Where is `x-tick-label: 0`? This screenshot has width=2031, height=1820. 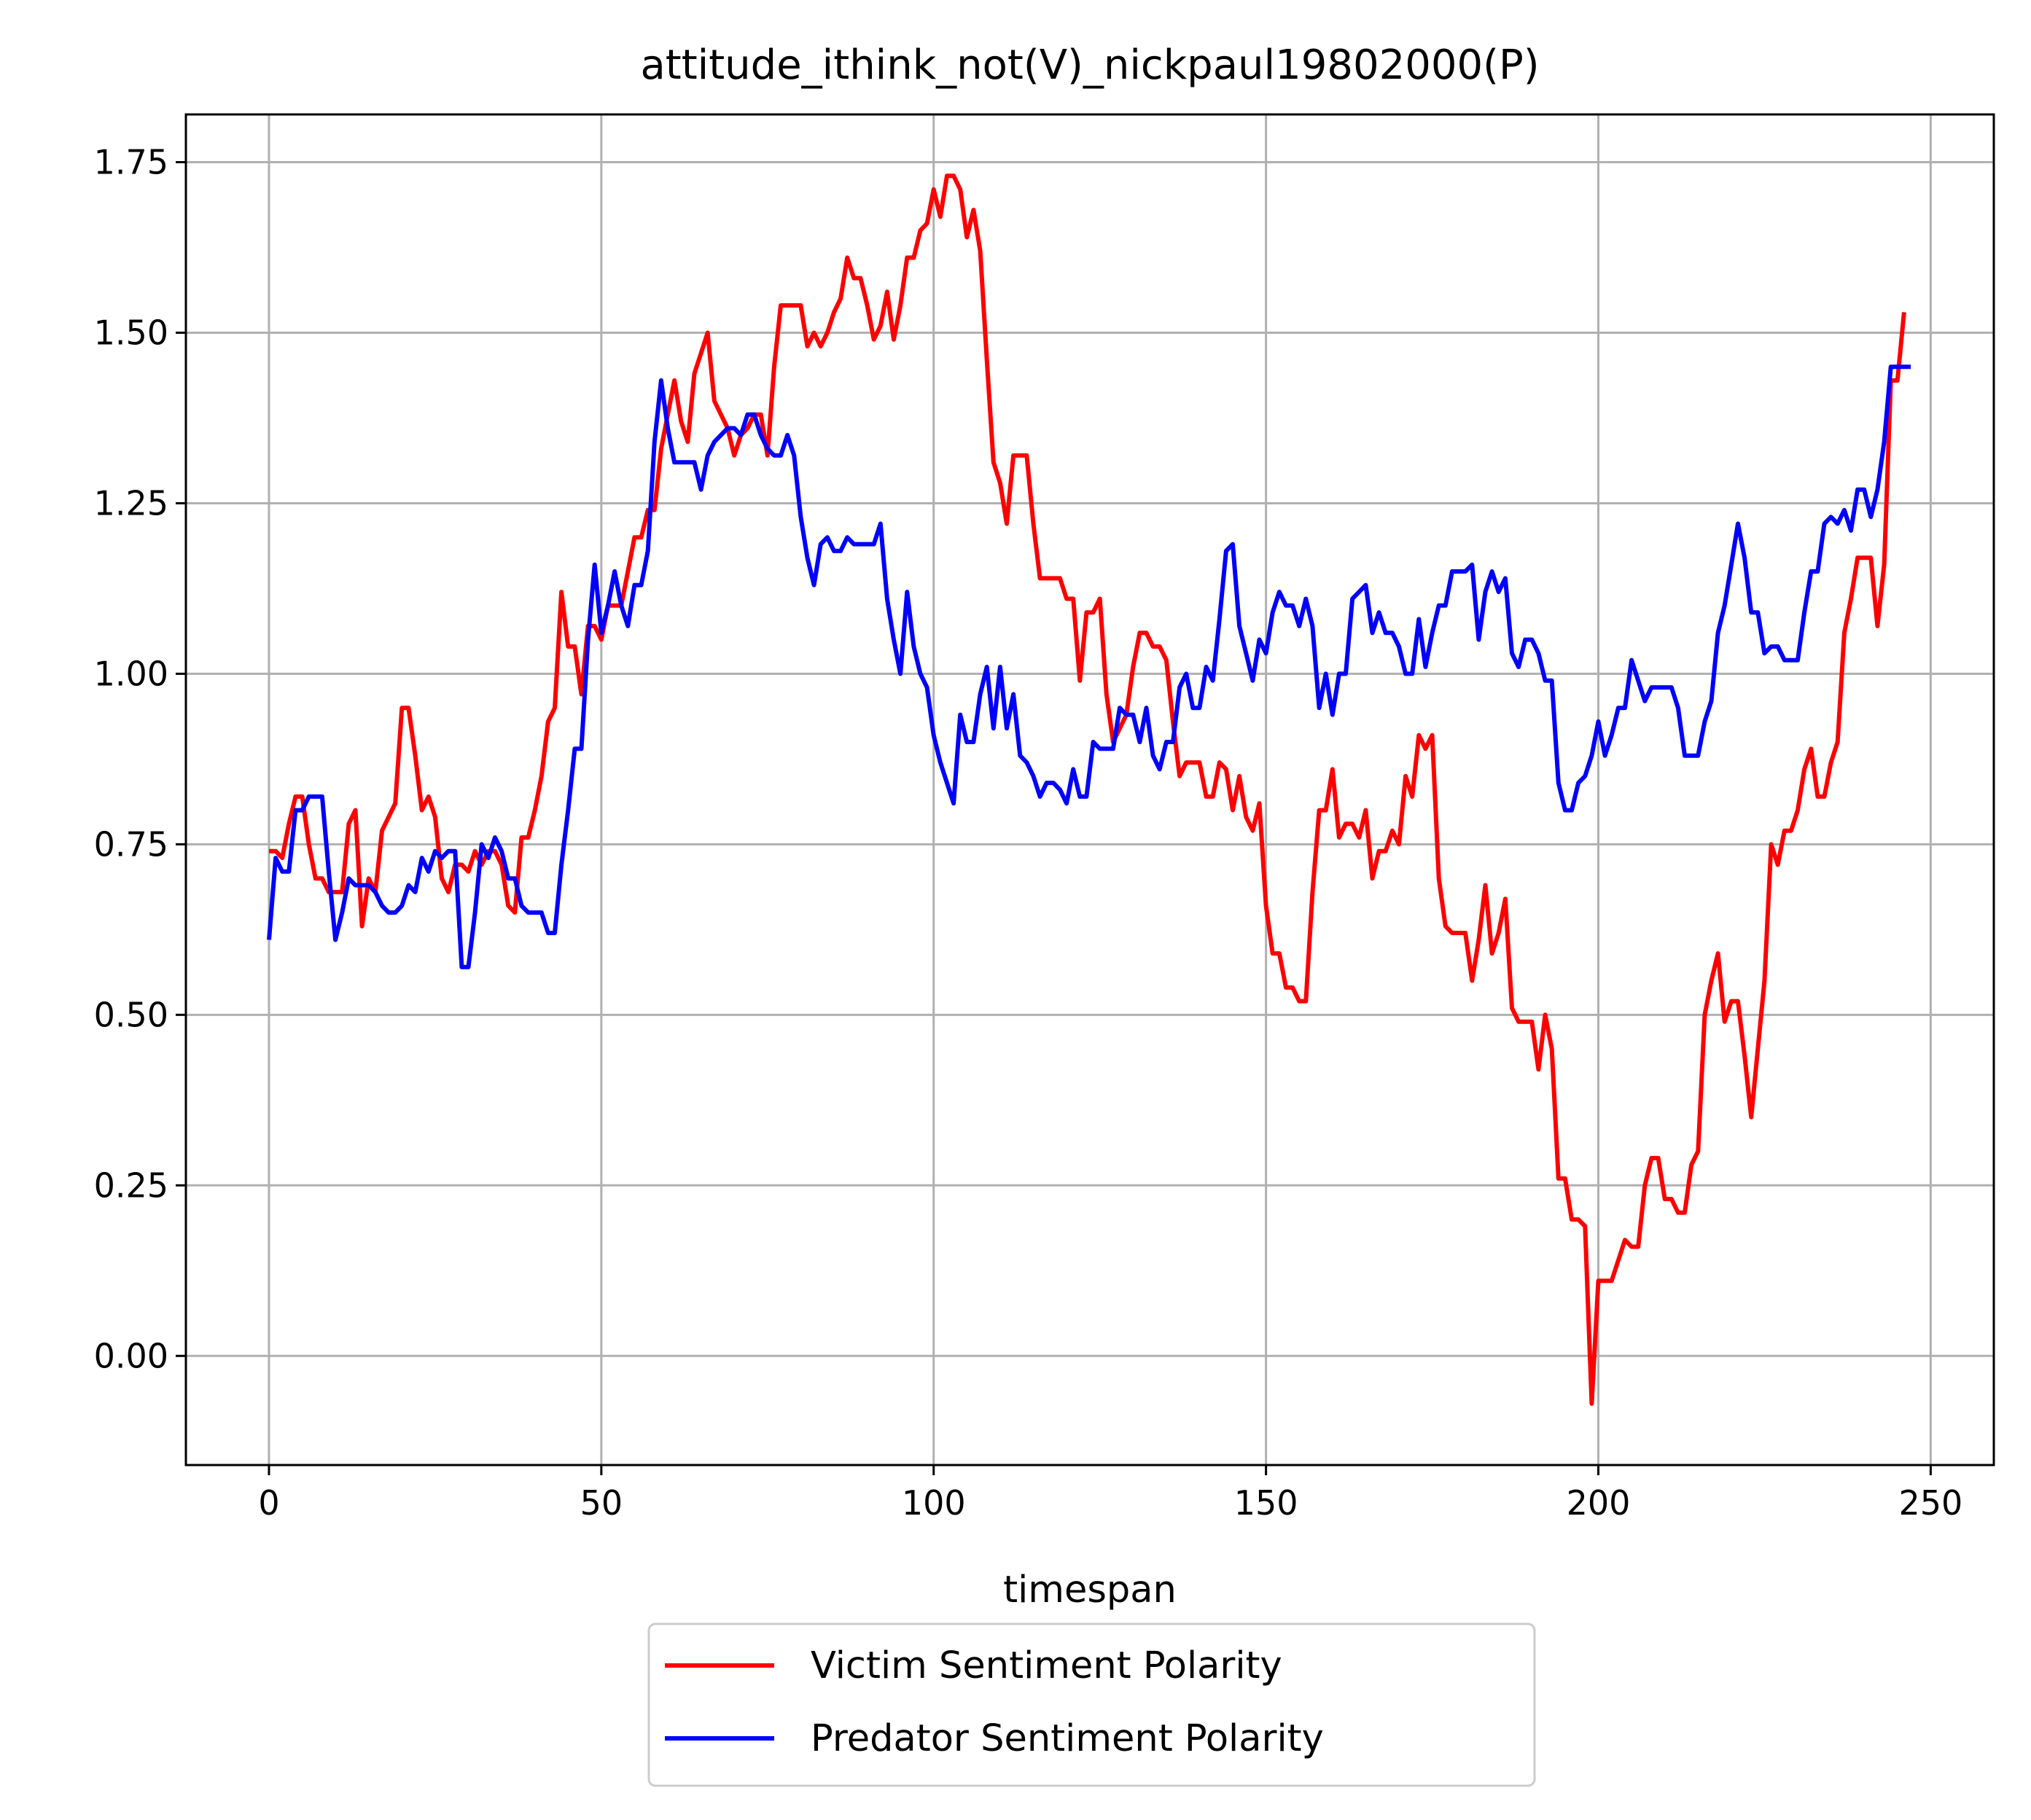
x-tick-label: 0 is located at coordinates (268, 1503).